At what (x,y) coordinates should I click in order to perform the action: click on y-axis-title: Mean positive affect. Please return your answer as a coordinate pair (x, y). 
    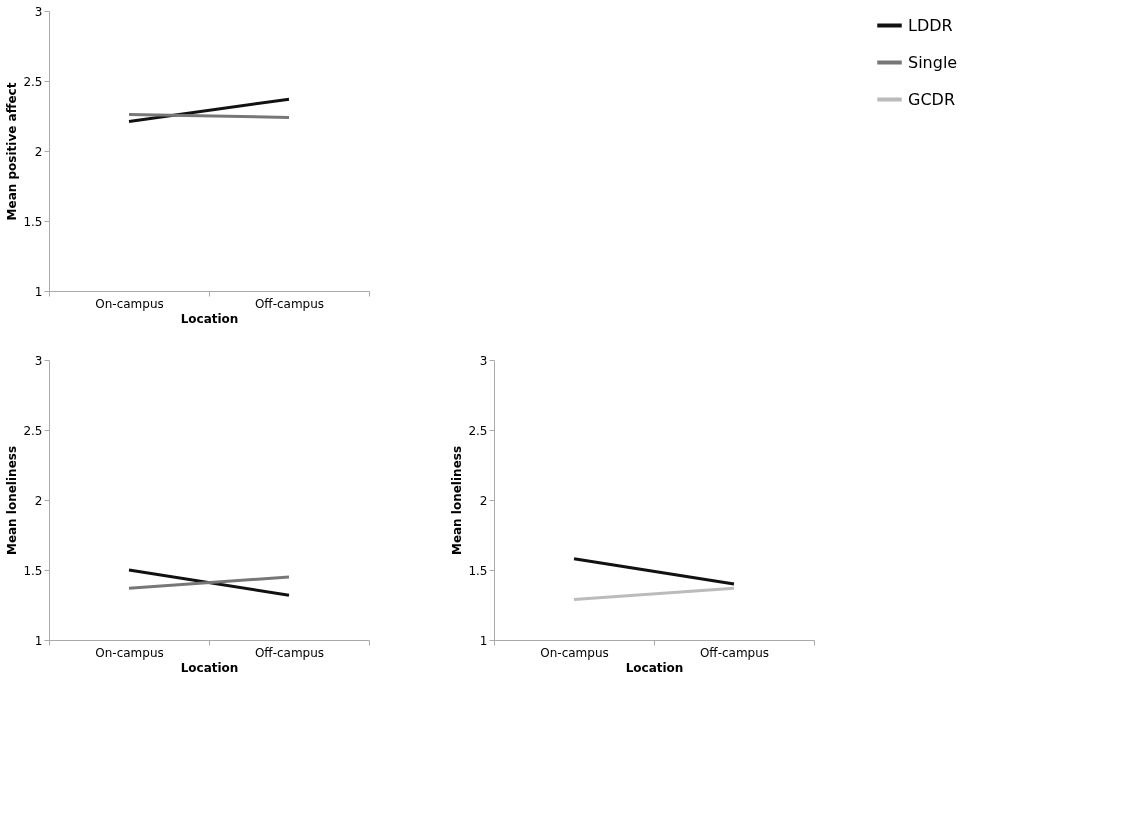
    Looking at the image, I should click on (12, 151).